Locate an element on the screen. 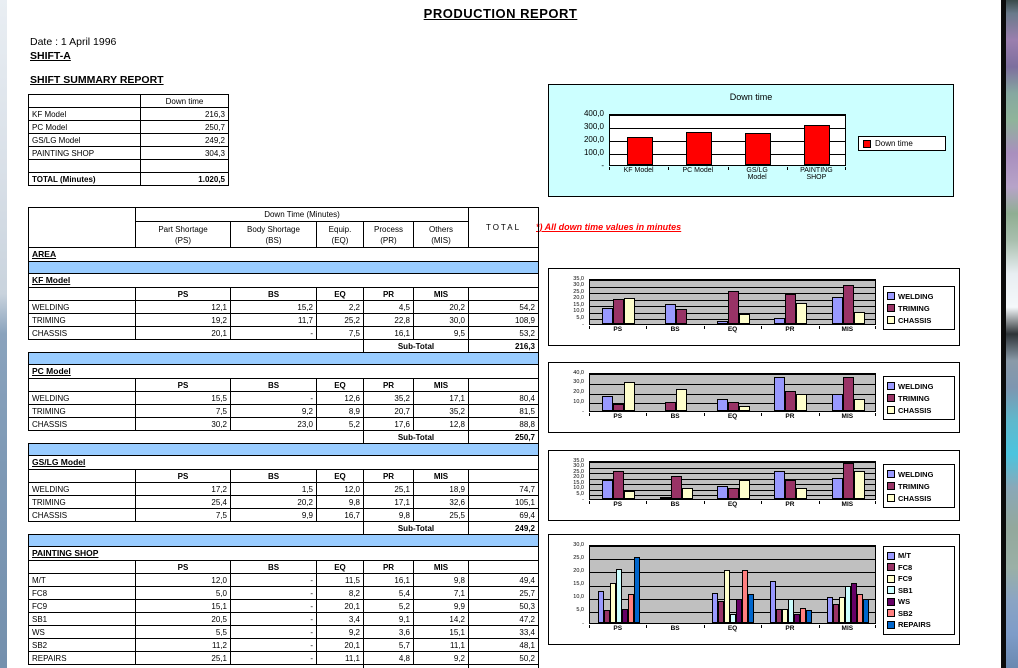 The height and width of the screenshot is (668, 1018). bar-fc9 is located at coordinates (612, 603).